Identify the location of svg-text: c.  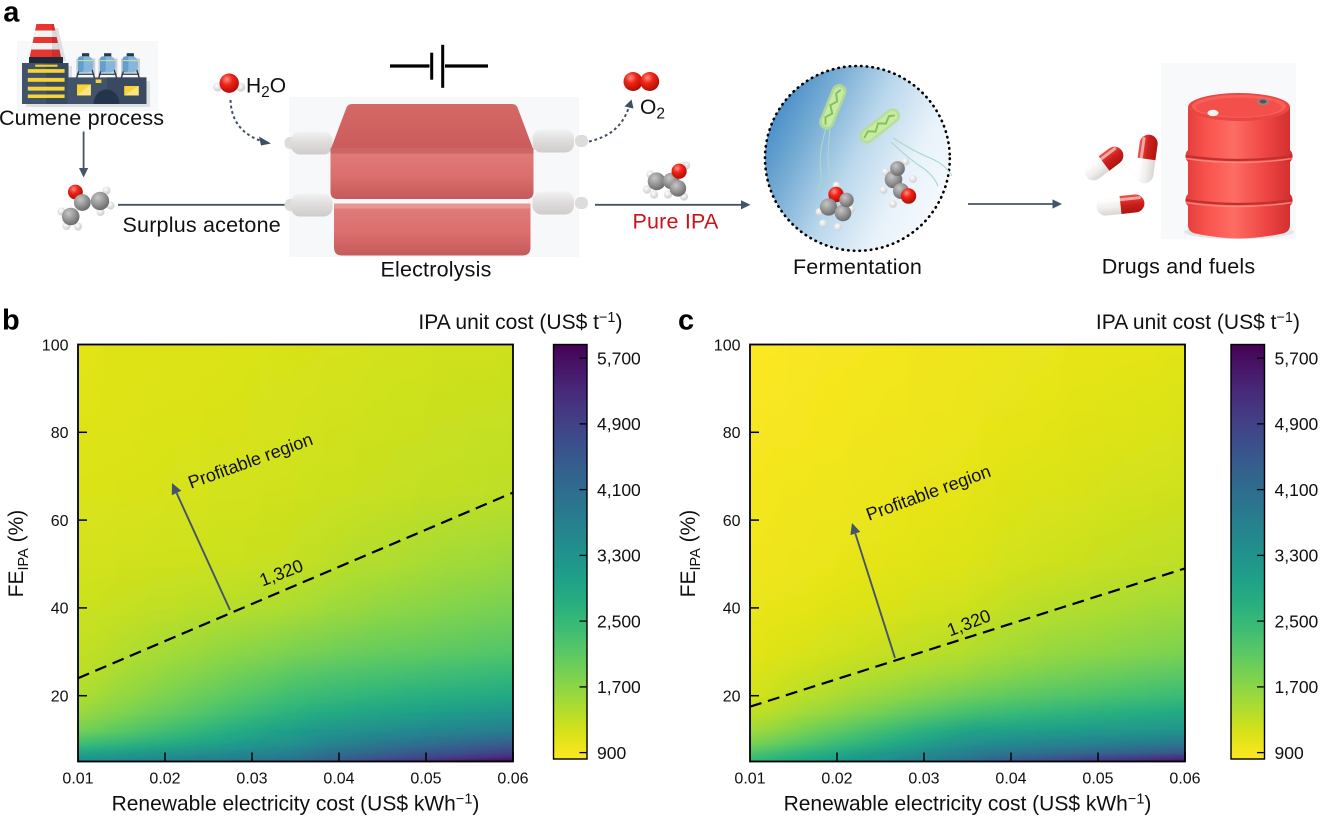
(686, 321).